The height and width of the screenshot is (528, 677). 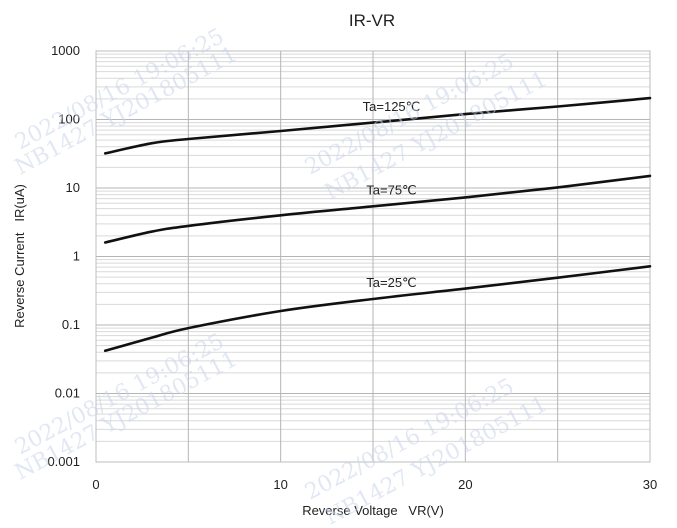 What do you see at coordinates (374, 484) in the screenshot?
I see `x-axis-ticks: 0 10 20 30` at bounding box center [374, 484].